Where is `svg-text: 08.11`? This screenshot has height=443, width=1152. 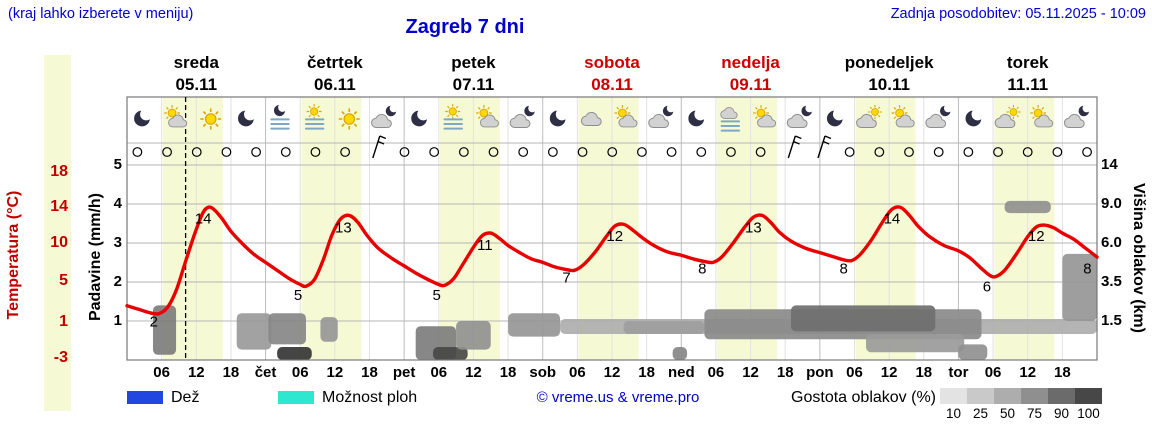
svg-text: 08.11 is located at coordinates (612, 84).